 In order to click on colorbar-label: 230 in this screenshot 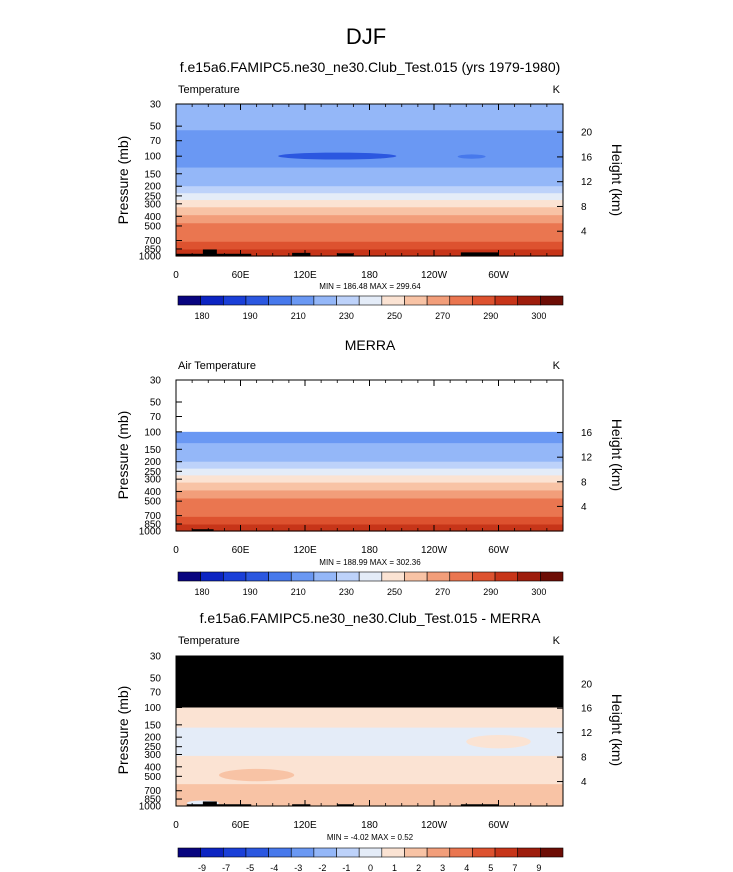, I will do `click(346, 592)`.